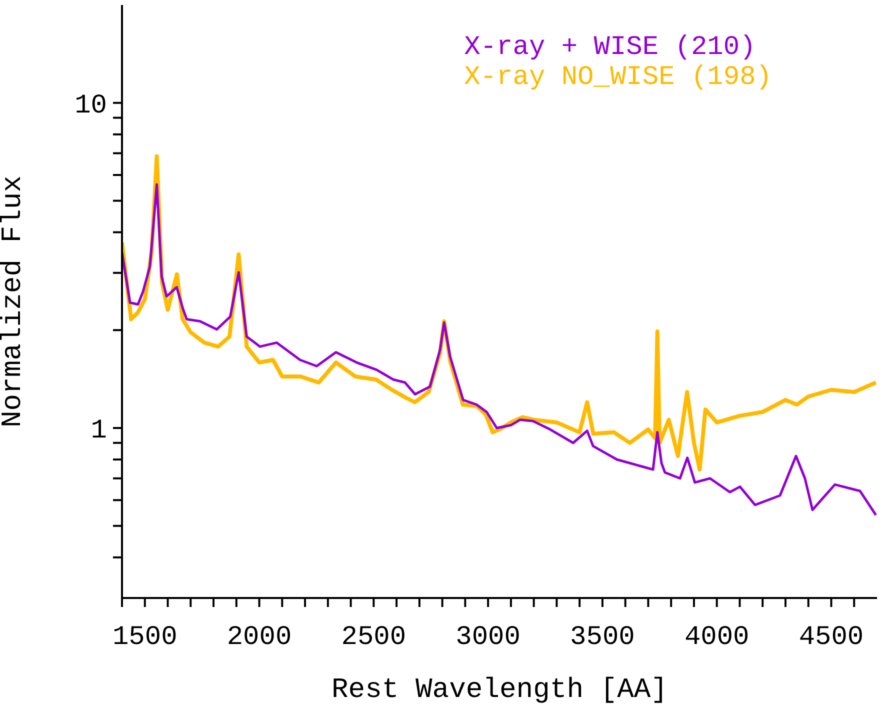  What do you see at coordinates (14, 301) in the screenshot?
I see `y-axis-title: Normalized Flux` at bounding box center [14, 301].